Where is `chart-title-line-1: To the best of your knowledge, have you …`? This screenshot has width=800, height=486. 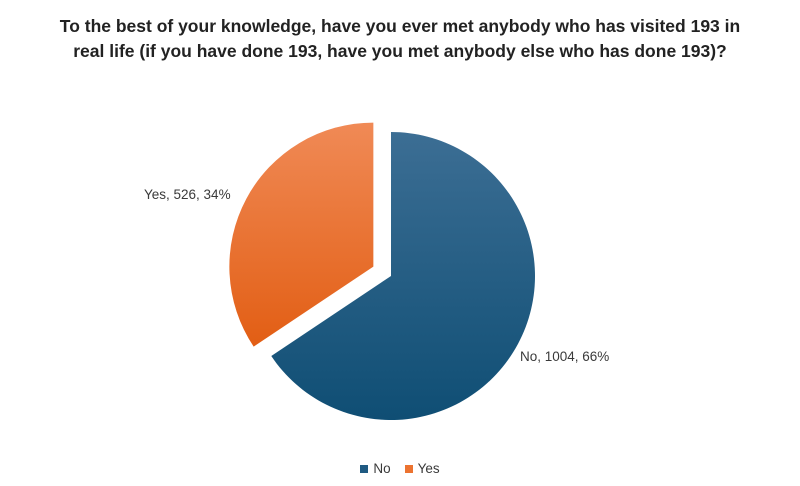
chart-title-line-1: To the best of your knowledge, have you … is located at coordinates (400, 26).